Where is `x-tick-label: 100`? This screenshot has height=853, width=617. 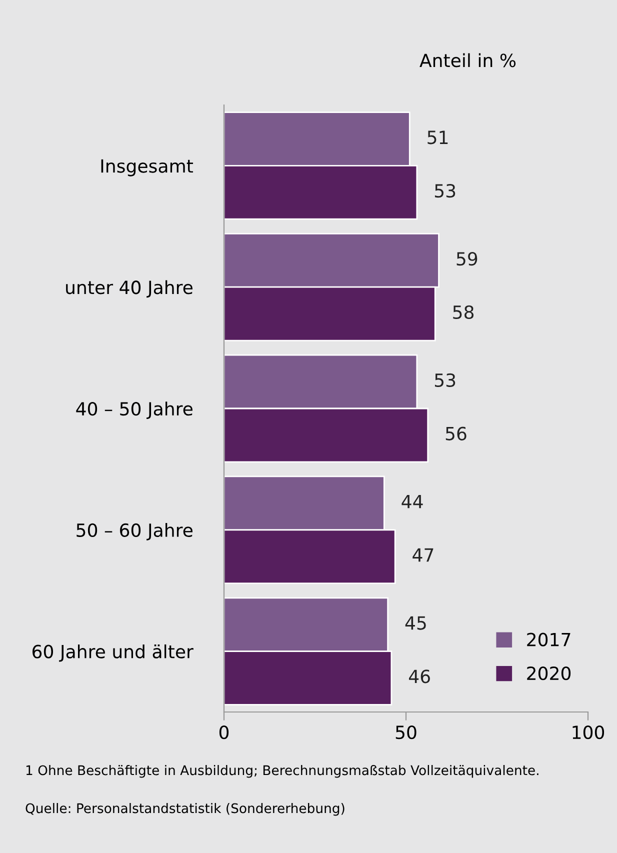 x-tick-label: 100 is located at coordinates (588, 733).